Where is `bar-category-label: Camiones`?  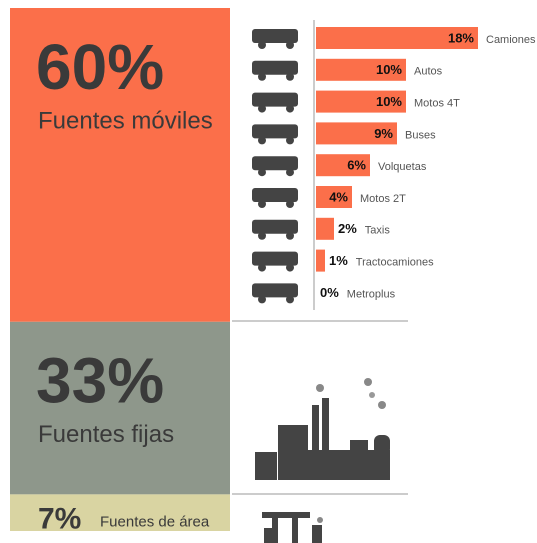
bar-category-label: Camiones is located at coordinates (511, 40).